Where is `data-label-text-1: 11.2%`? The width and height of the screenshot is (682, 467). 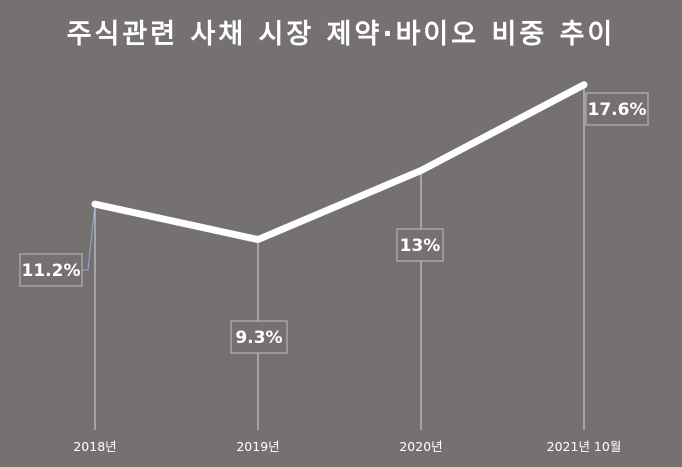
data-label-text-1: 11.2% is located at coordinates (51, 271).